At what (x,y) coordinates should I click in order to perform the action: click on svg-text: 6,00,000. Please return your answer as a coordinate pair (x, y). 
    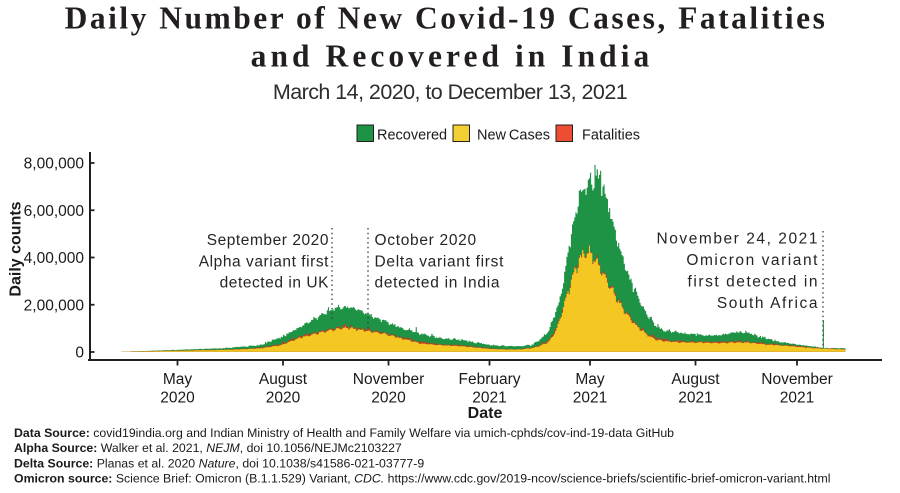
    Looking at the image, I should click on (54, 211).